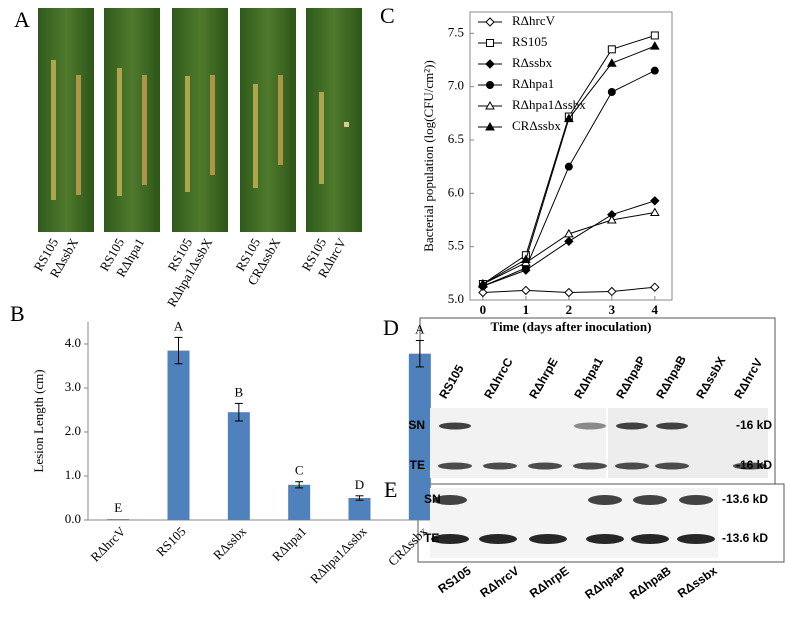 Image resolution: width=791 pixels, height=619 pixels. I want to click on blot-bg, so click(574, 523).